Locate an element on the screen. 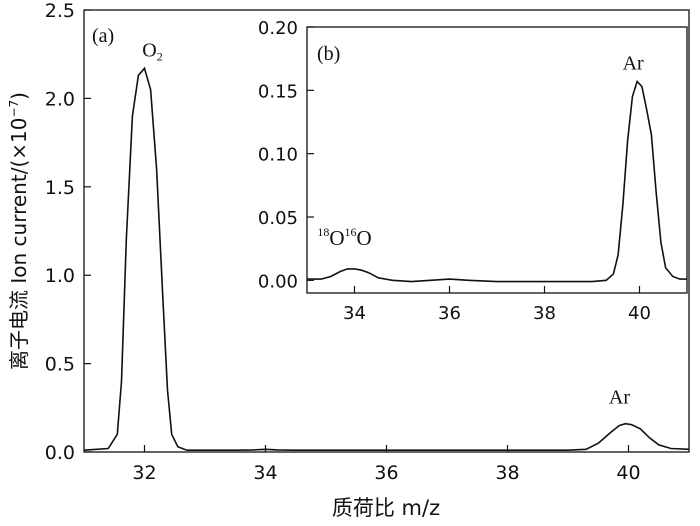 The image size is (700, 526). b-y-tick-label: 0.00 is located at coordinates (278, 281).